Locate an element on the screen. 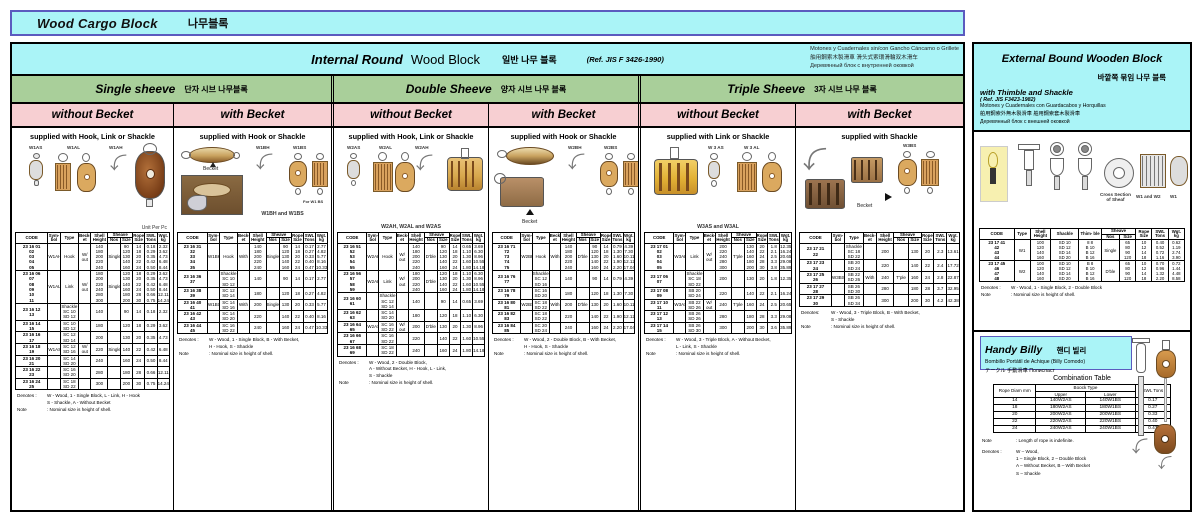 The image size is (1200, 522). cell-type: Shackle SC 12 SD 16 is located at coordinates (540, 279).